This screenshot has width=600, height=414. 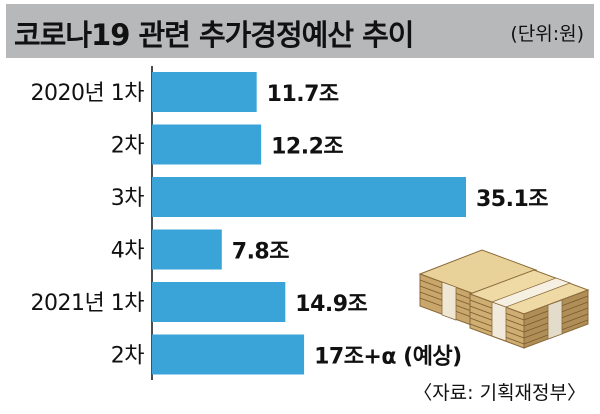 I want to click on category-label-2: 3차, so click(x=127, y=198).